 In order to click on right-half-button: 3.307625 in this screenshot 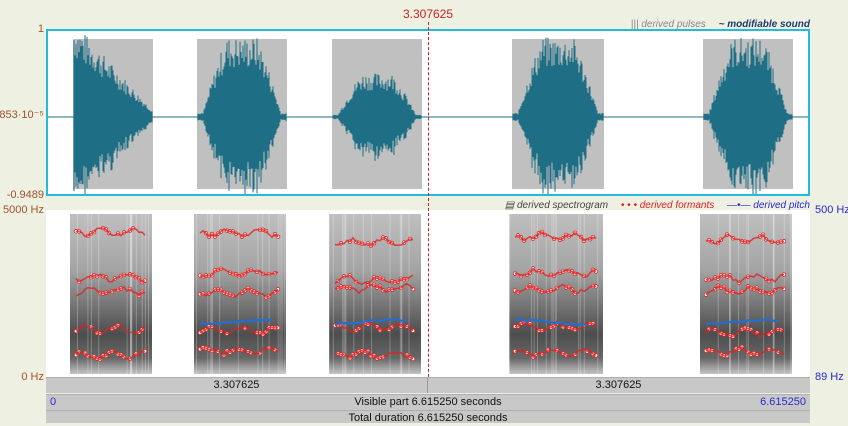, I will do `click(618, 385)`.